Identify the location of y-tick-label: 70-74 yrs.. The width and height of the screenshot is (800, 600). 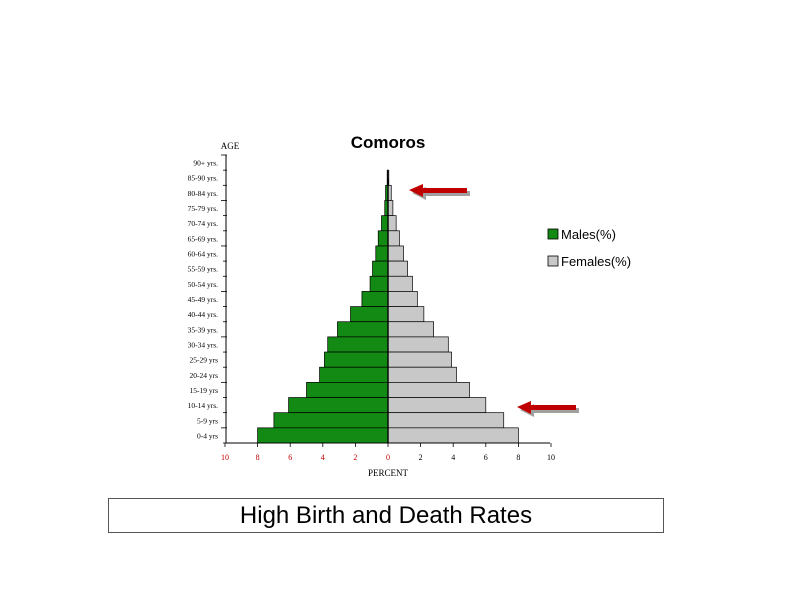
(203, 223).